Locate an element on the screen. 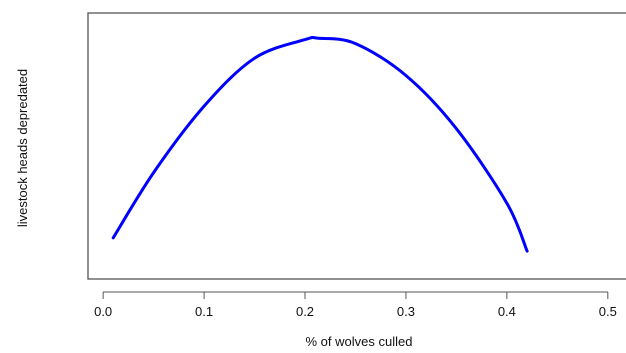 Image resolution: width=626 pixels, height=353 pixels. x-tick-label: 0.0 is located at coordinates (103, 311).